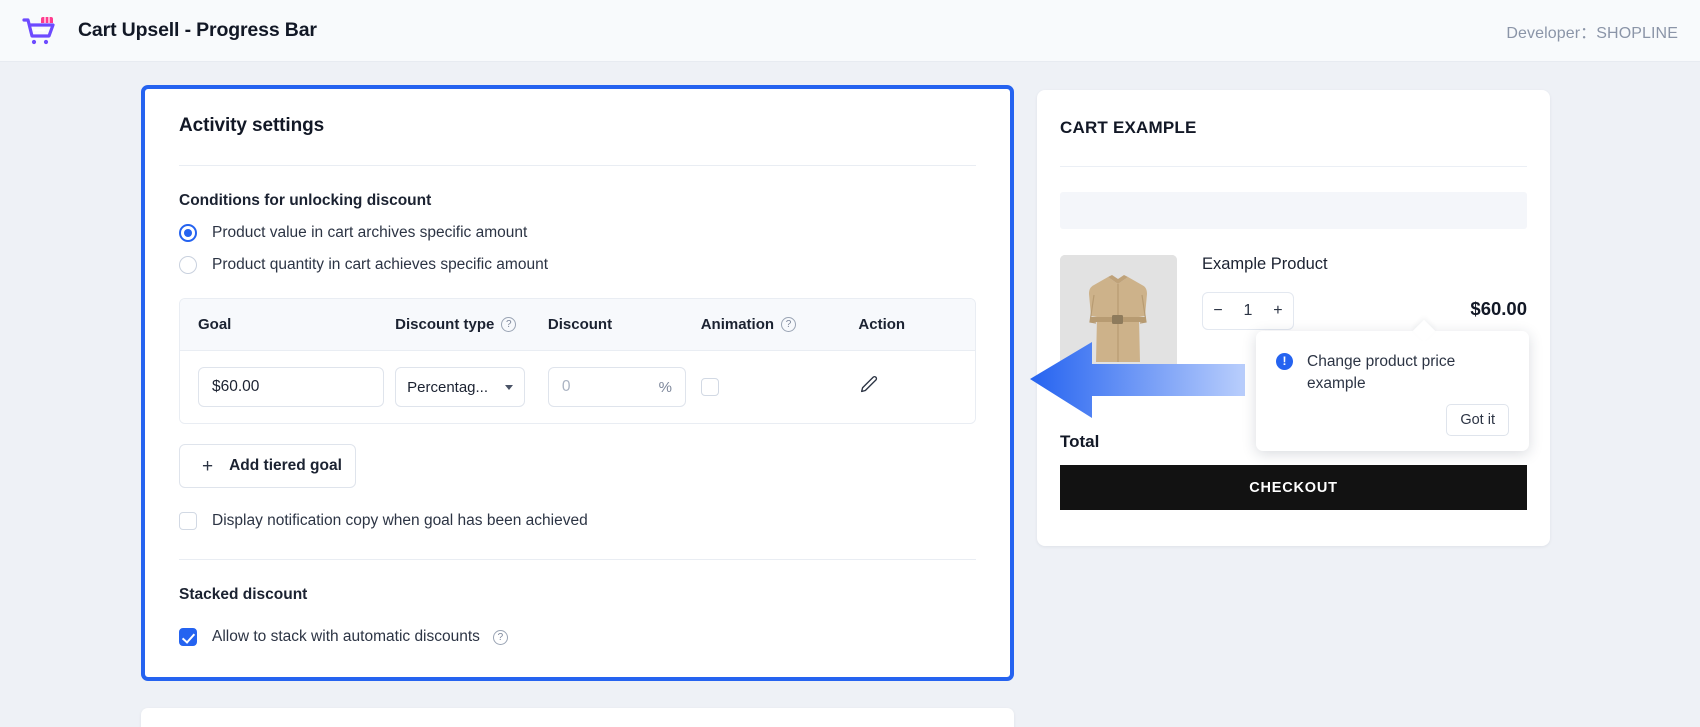 This screenshot has width=1700, height=727. Describe the element at coordinates (566, 386) in the screenshot. I see `discount-placeholder: 0` at that location.